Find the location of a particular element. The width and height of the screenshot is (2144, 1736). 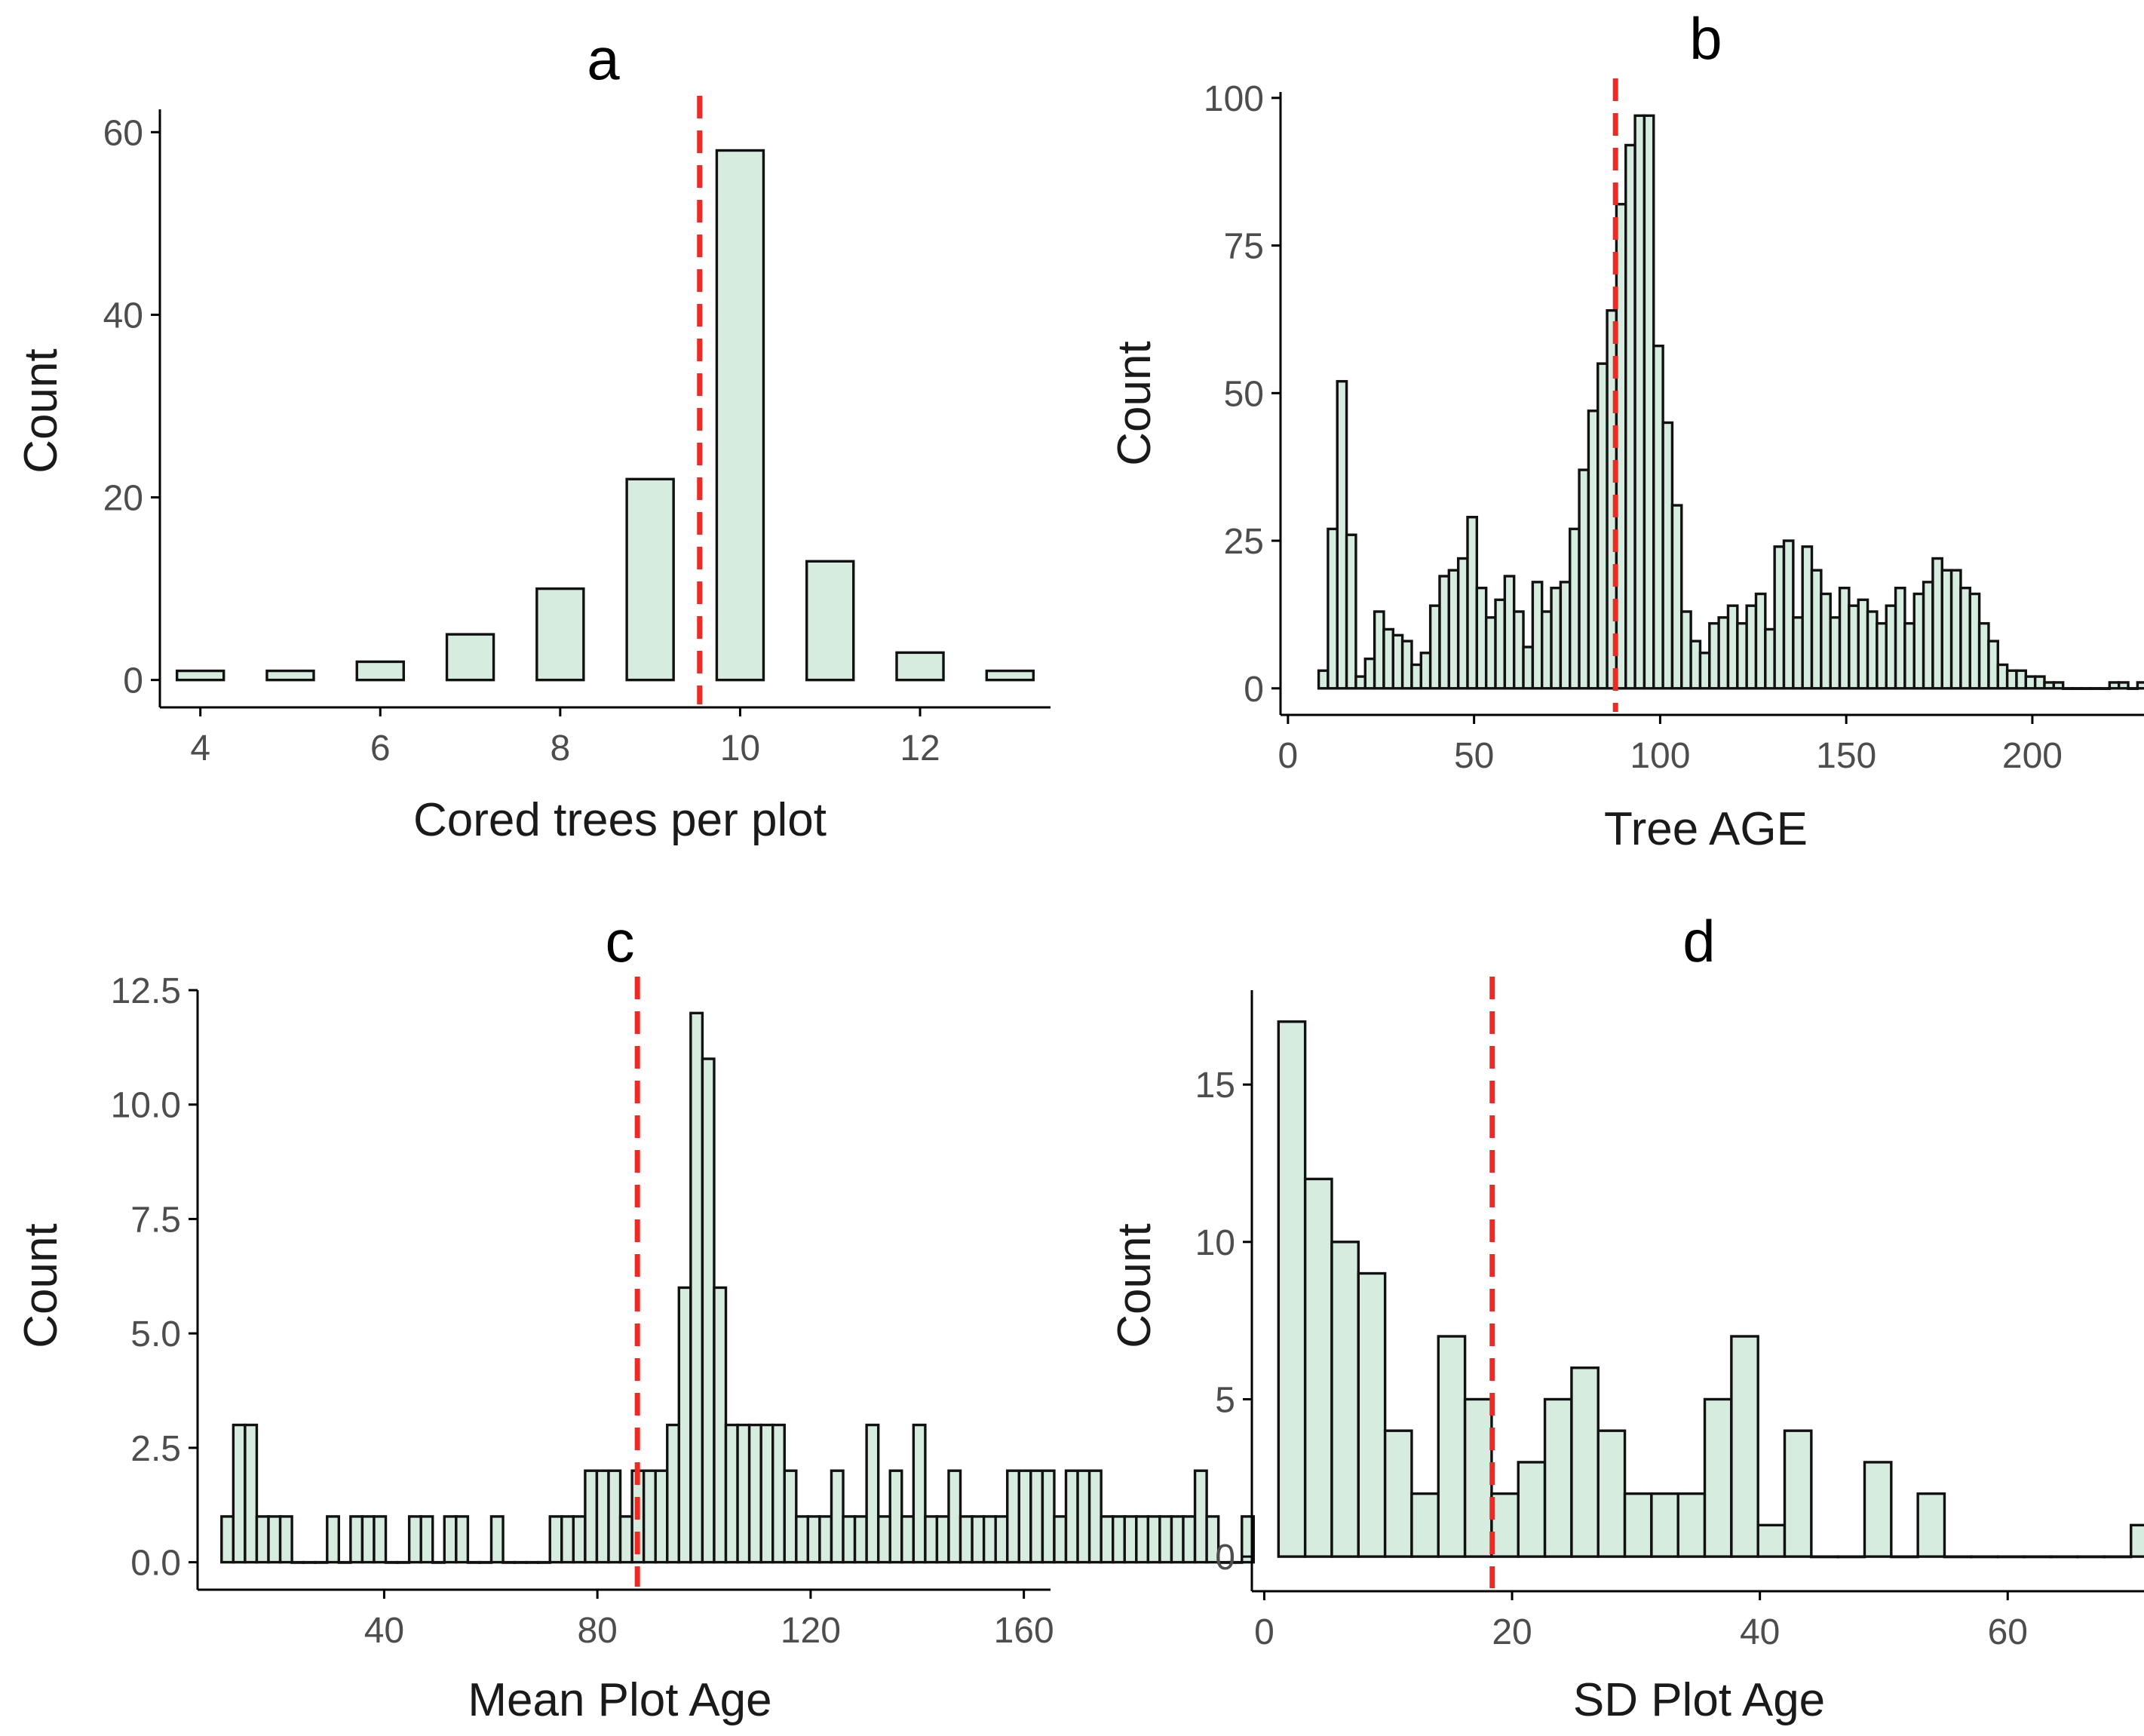

bars-a is located at coordinates (605, 416).